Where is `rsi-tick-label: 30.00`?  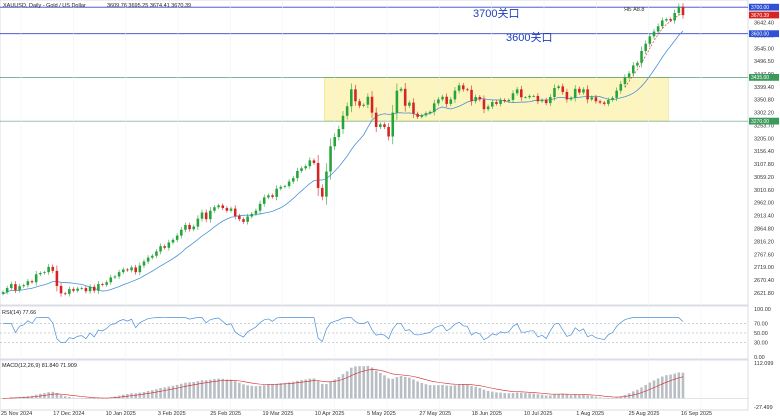 rsi-tick-label: 30.00 is located at coordinates (761, 344).